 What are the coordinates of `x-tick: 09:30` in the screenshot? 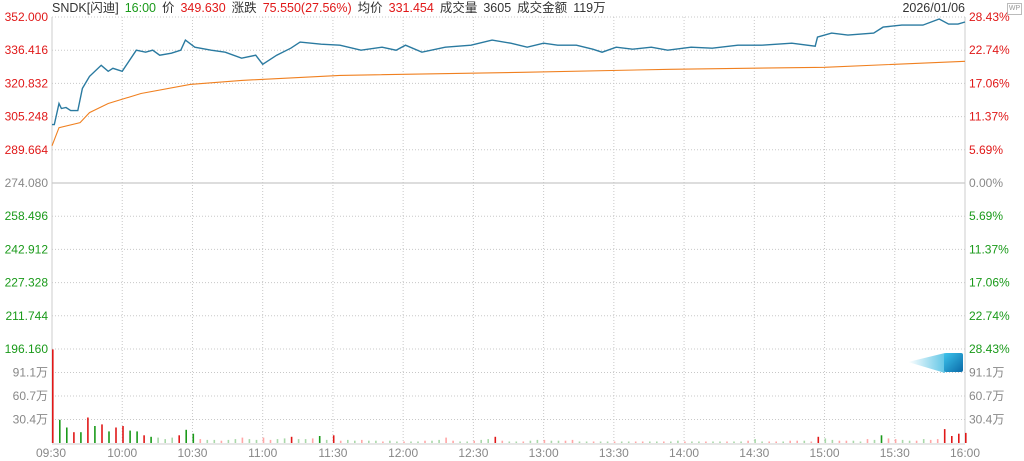 It's located at (51, 453).